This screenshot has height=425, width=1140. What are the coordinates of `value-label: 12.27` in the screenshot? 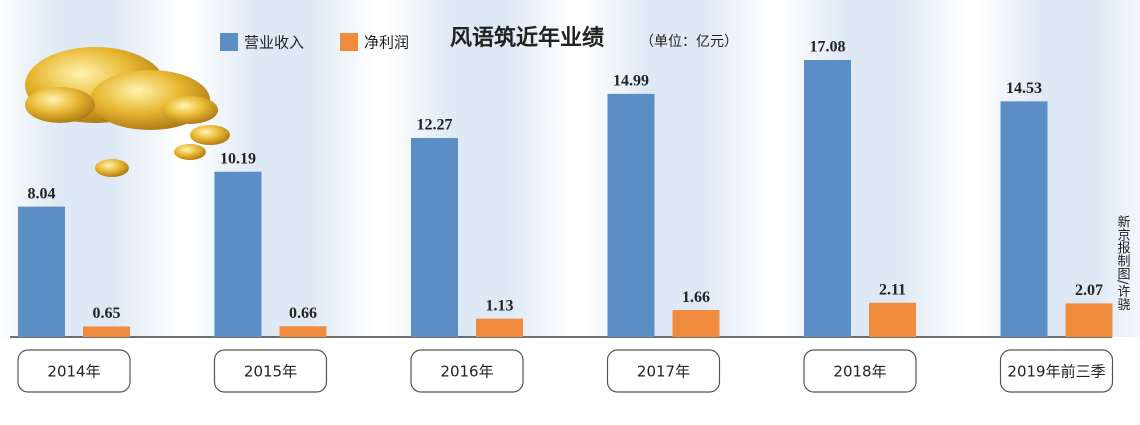 It's located at (435, 125).